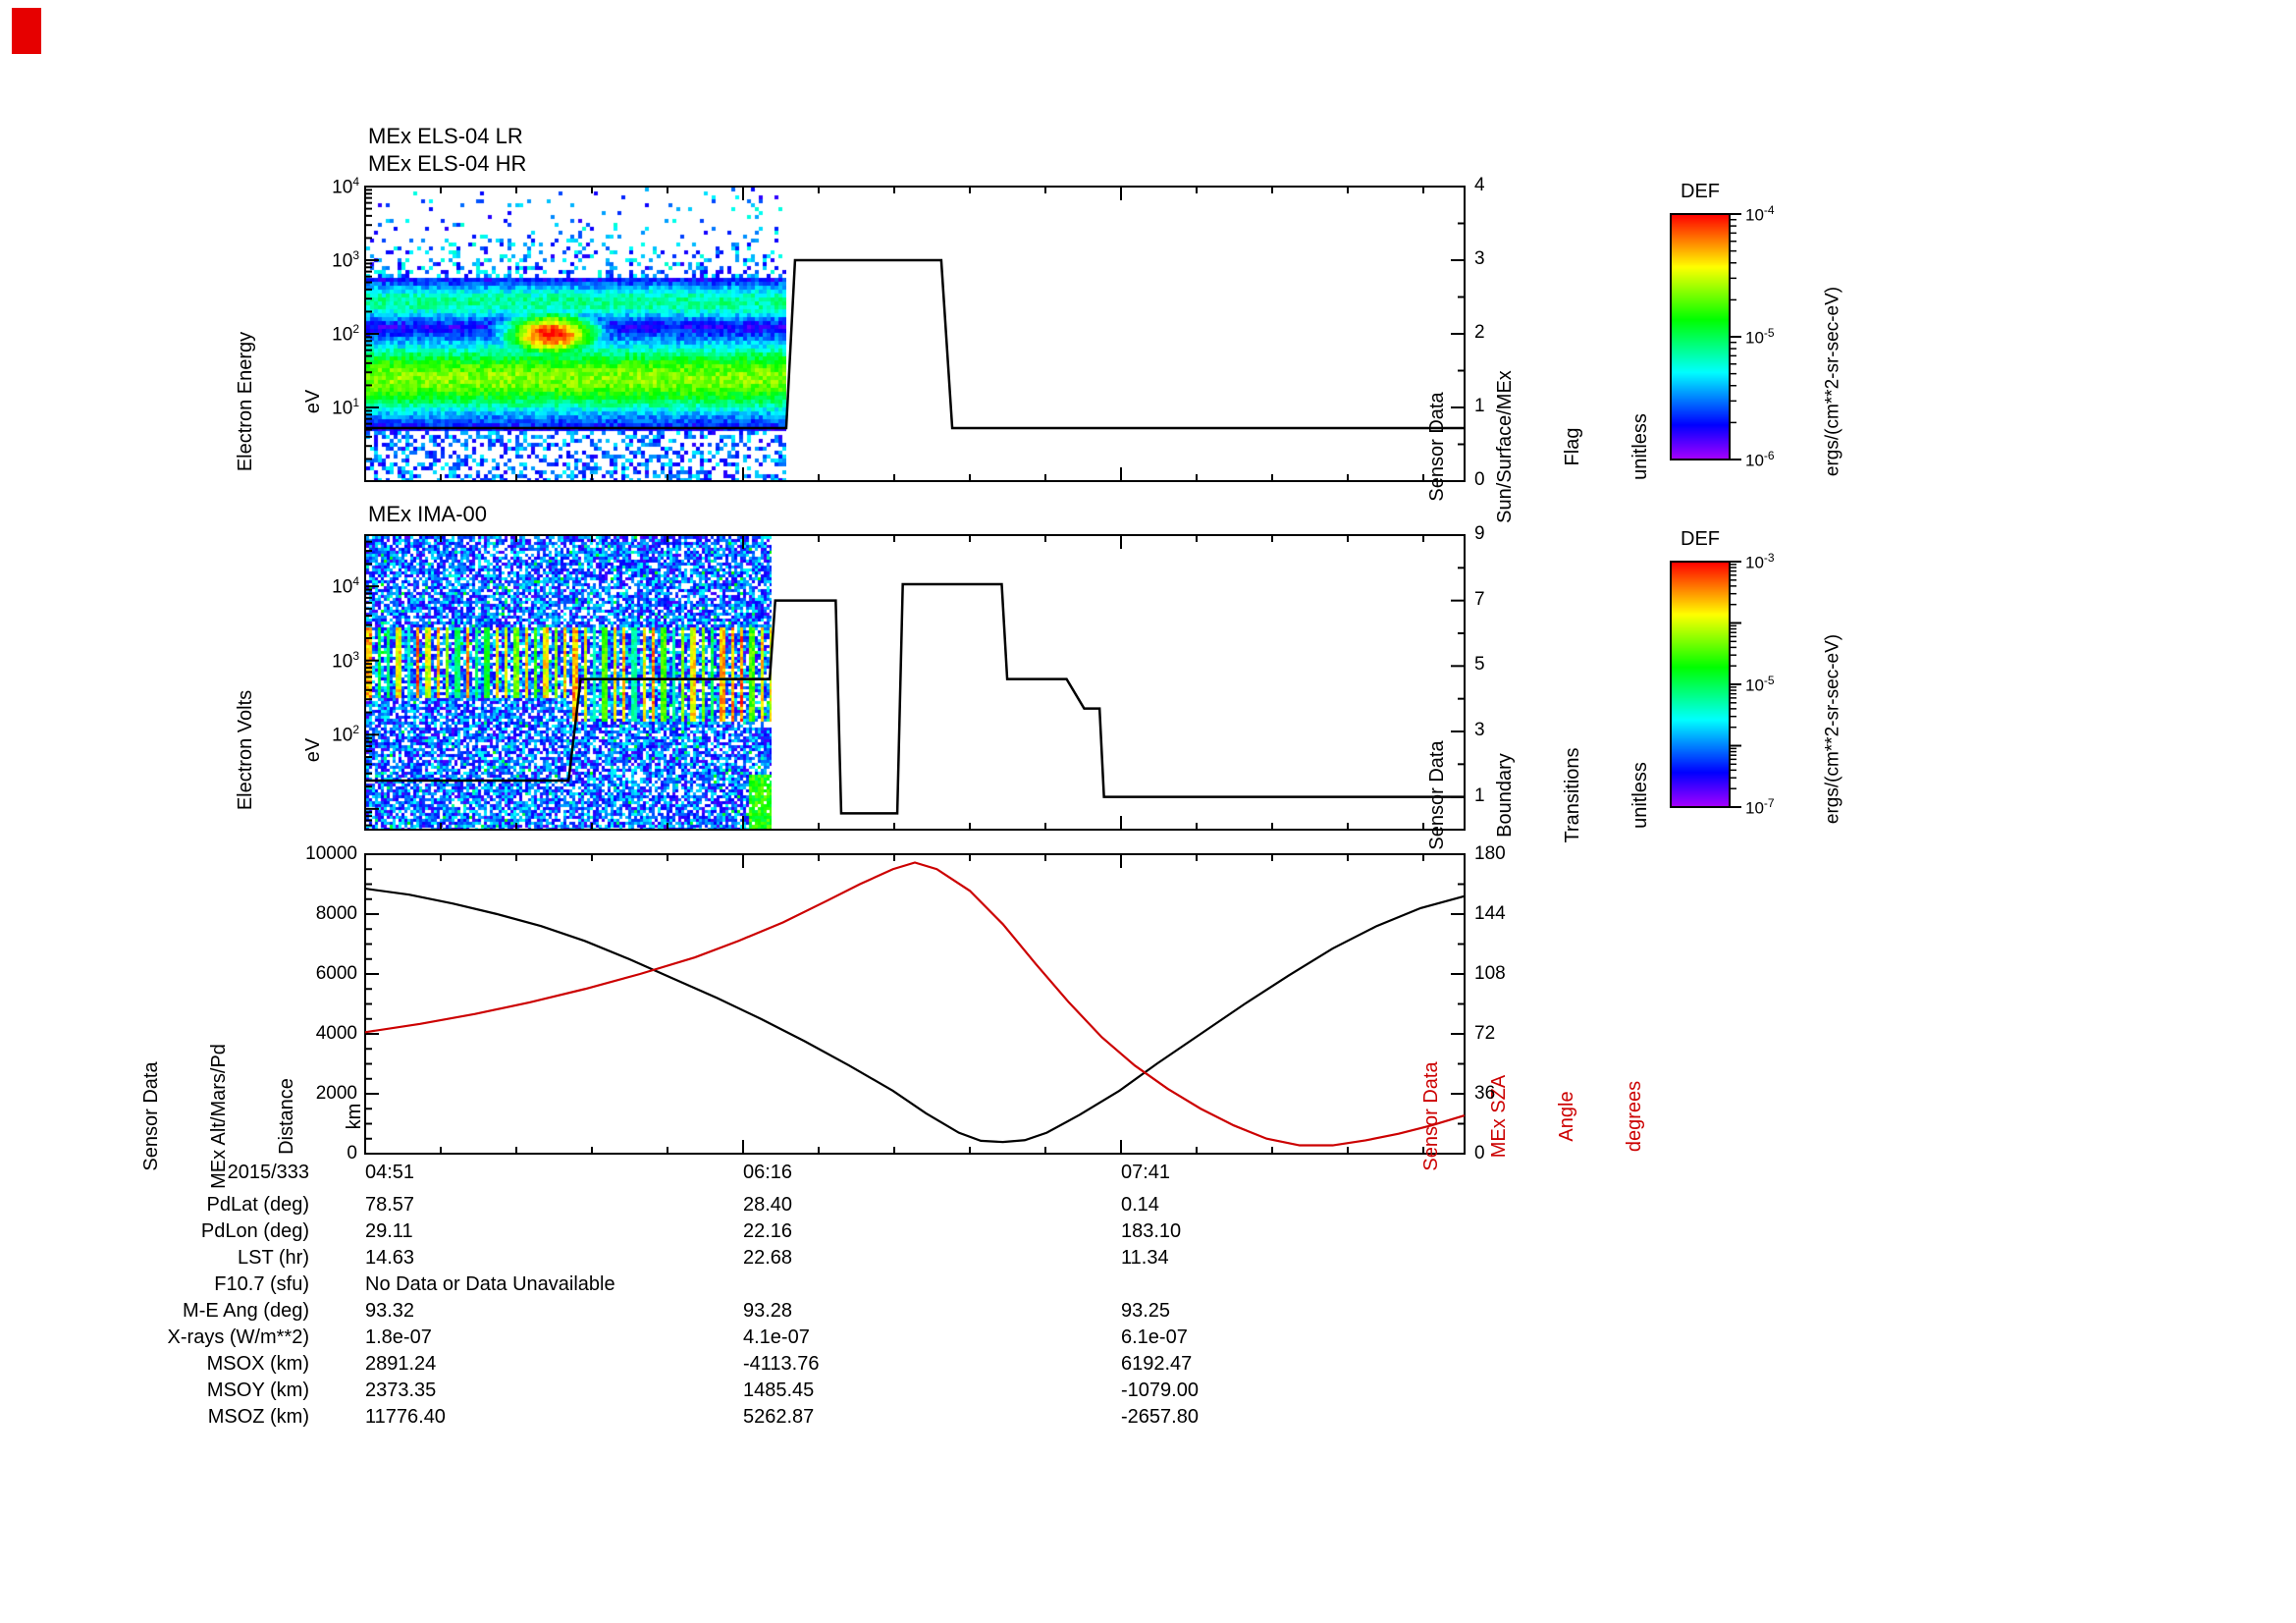 The width and height of the screenshot is (2296, 1623). What do you see at coordinates (246, 1311) in the screenshot?
I see `table-row-label: M-E Ang (deg)` at bounding box center [246, 1311].